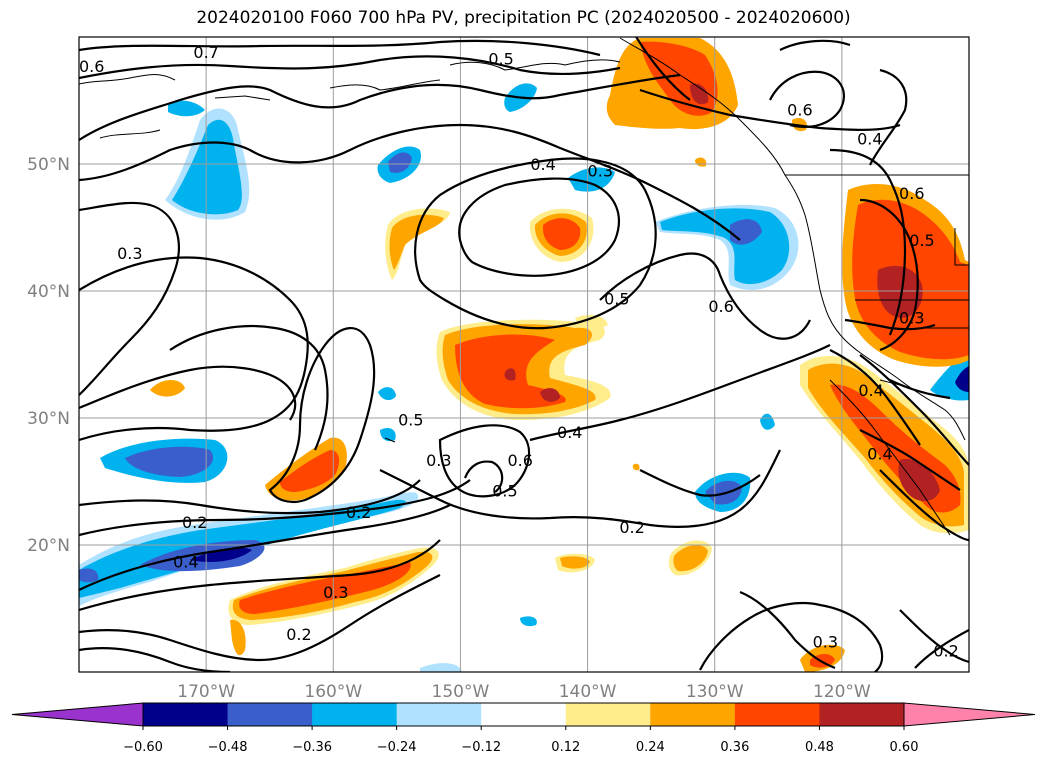 Image resolution: width=1047 pixels, height=765 pixels. I want to click on y-tick-label: 40°N, so click(48, 292).